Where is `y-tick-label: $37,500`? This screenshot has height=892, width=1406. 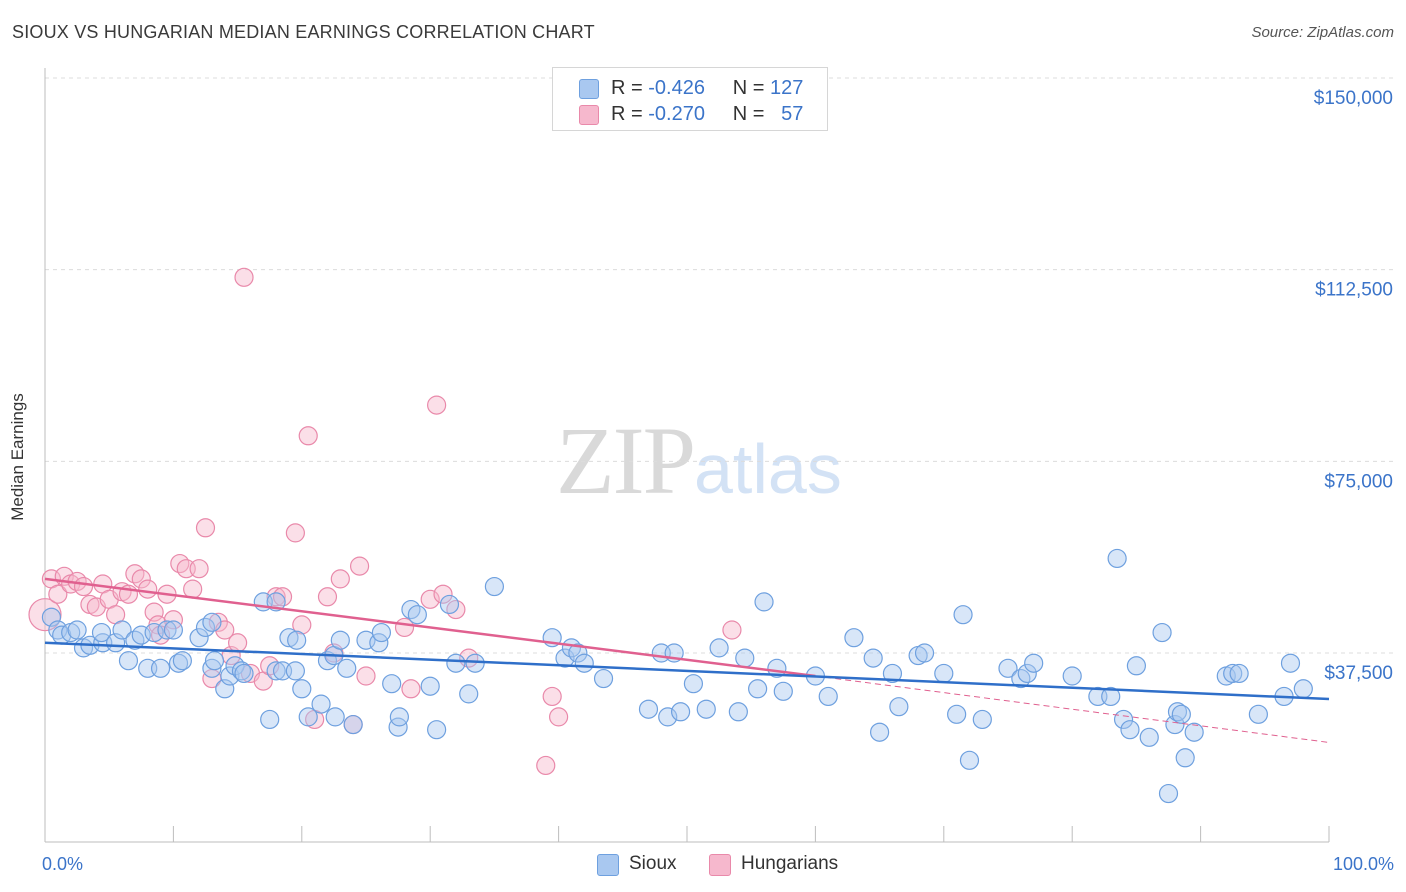 y-tick-label: $37,500 is located at coordinates (1358, 673).